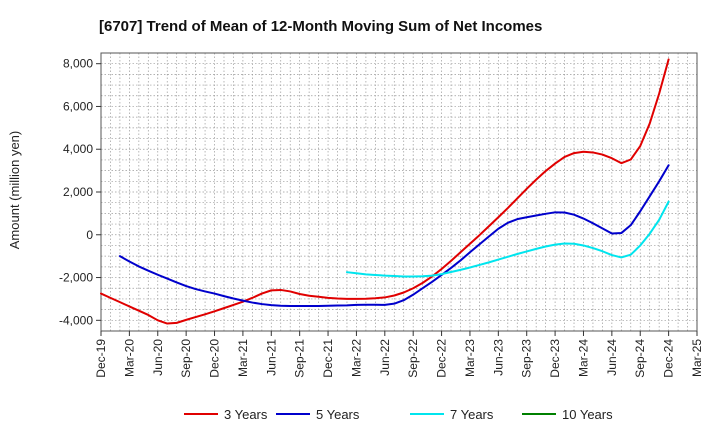  I want to click on y-tick-label: 8,000, so click(78, 64).